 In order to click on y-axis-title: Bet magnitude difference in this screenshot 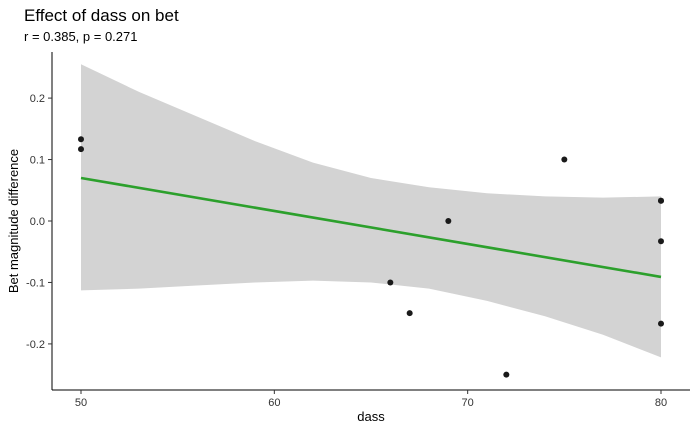, I will do `click(13, 221)`.